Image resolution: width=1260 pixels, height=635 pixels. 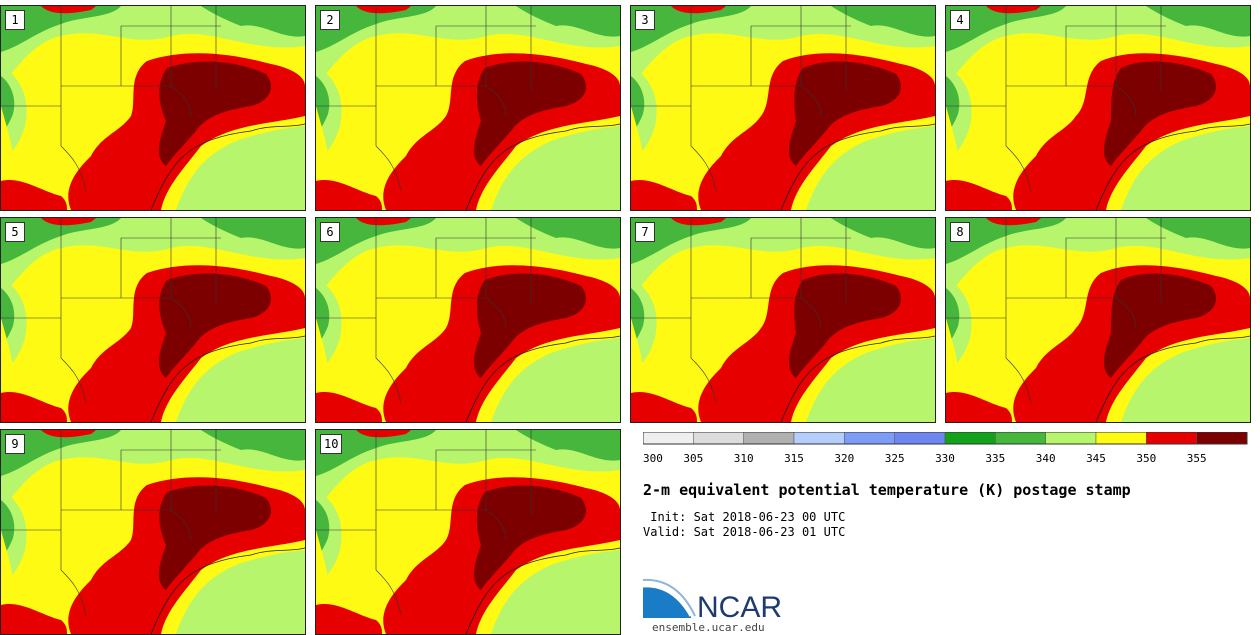 What do you see at coordinates (468, 108) in the screenshot?
I see `member-panel-2: 2` at bounding box center [468, 108].